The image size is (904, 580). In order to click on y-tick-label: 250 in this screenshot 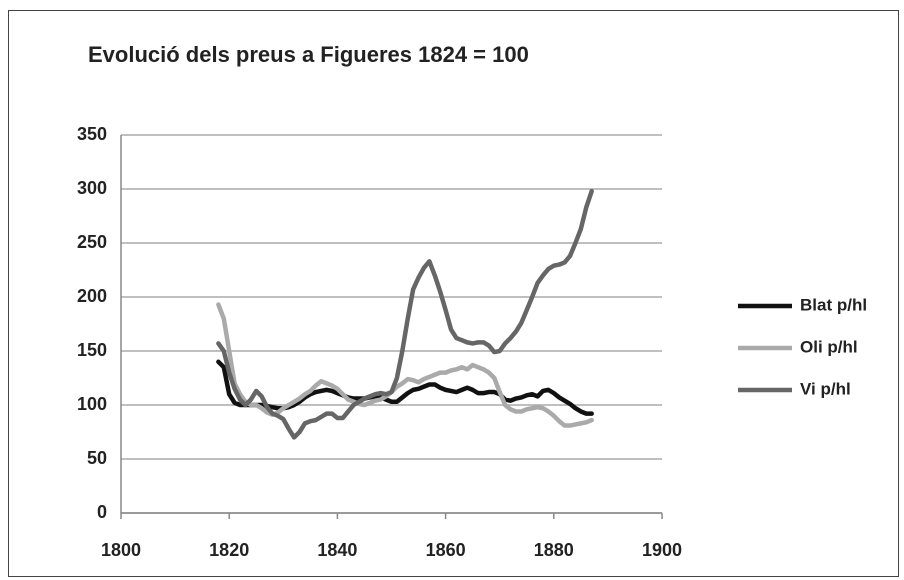, I will do `click(92, 242)`.